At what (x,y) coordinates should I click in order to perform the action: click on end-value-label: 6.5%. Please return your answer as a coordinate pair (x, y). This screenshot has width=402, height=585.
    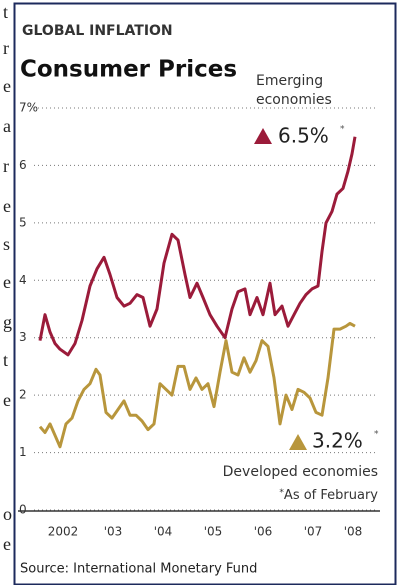
    Looking at the image, I should click on (303, 136).